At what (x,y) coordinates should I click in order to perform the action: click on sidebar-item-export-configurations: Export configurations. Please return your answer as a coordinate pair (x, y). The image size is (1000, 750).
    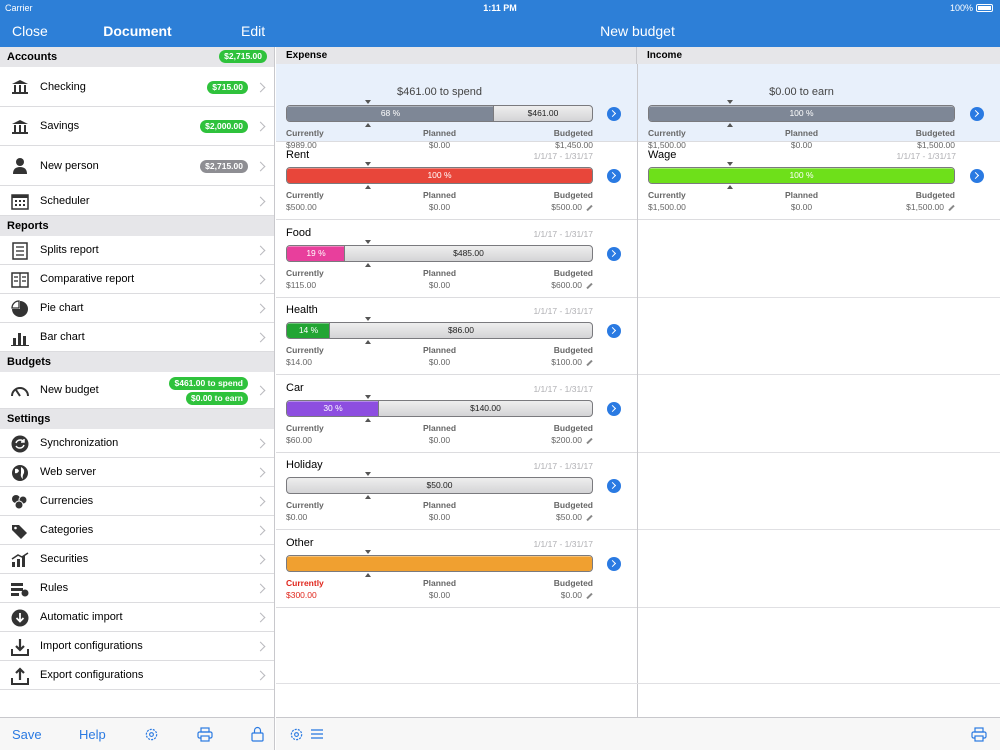
    Looking at the image, I should click on (137, 675).